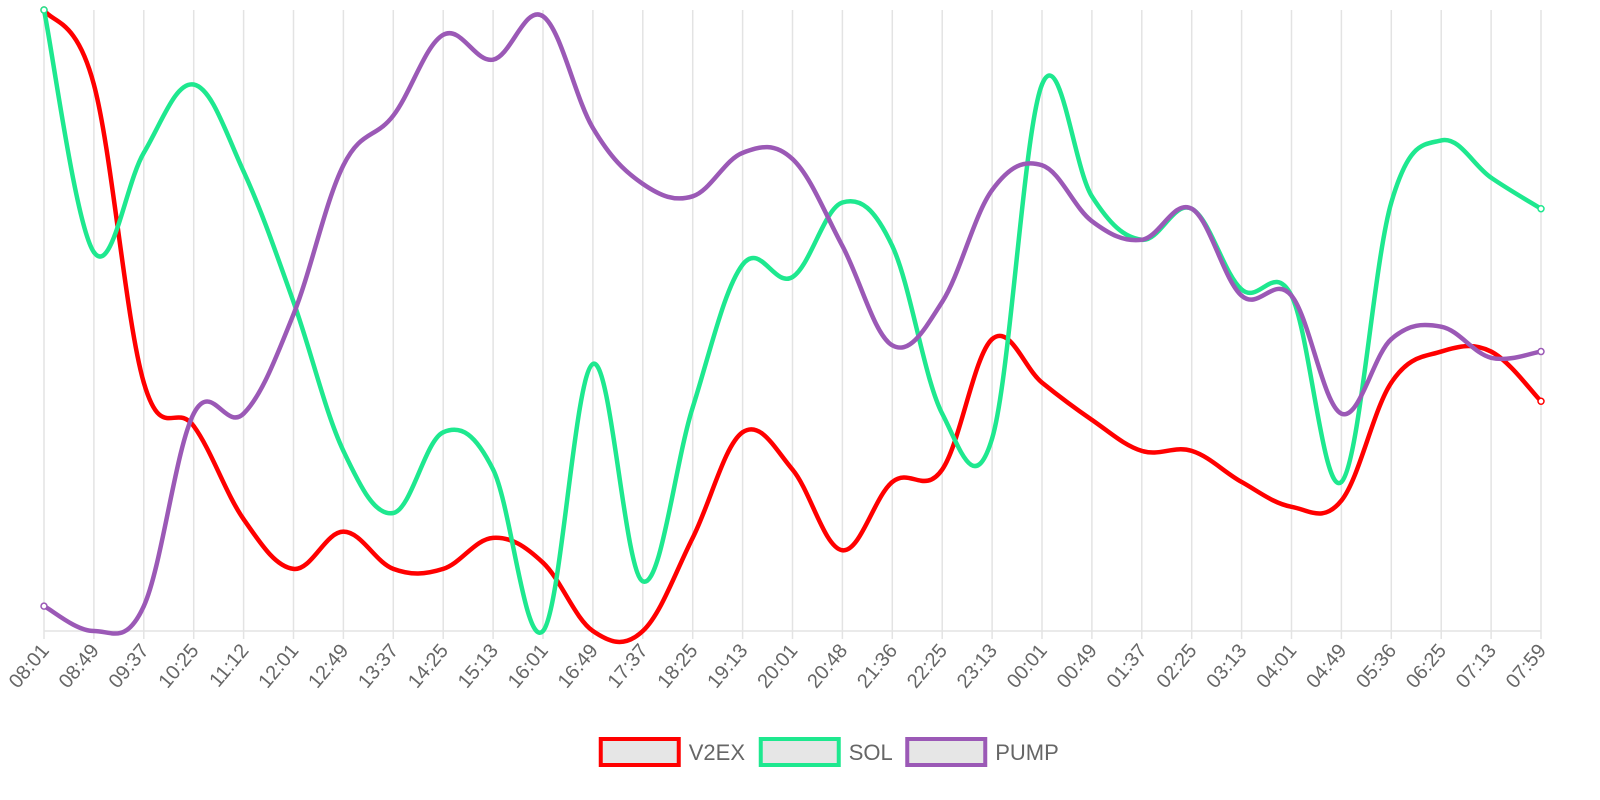  I want to click on legend-item-sol: SOL, so click(825, 752).